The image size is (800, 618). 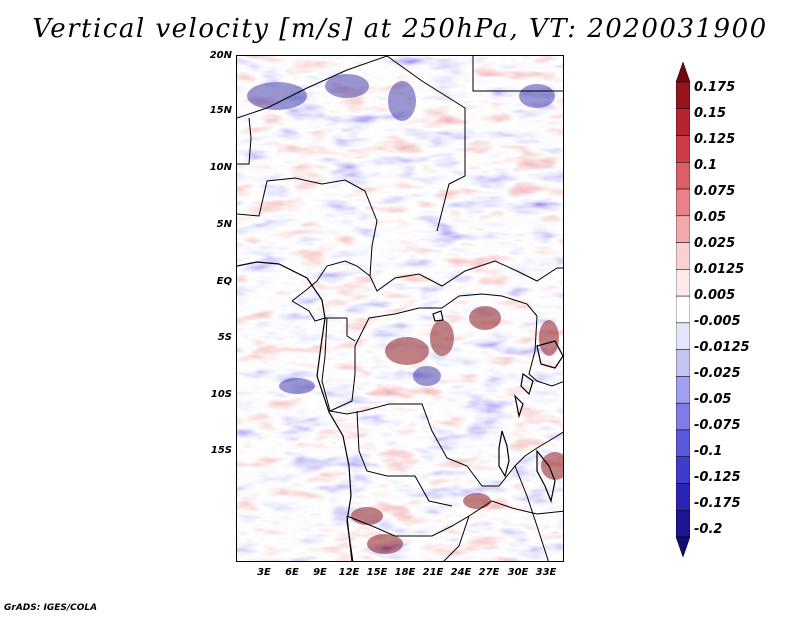 I want to click on colorbar-label: 0.125, so click(x=715, y=139).